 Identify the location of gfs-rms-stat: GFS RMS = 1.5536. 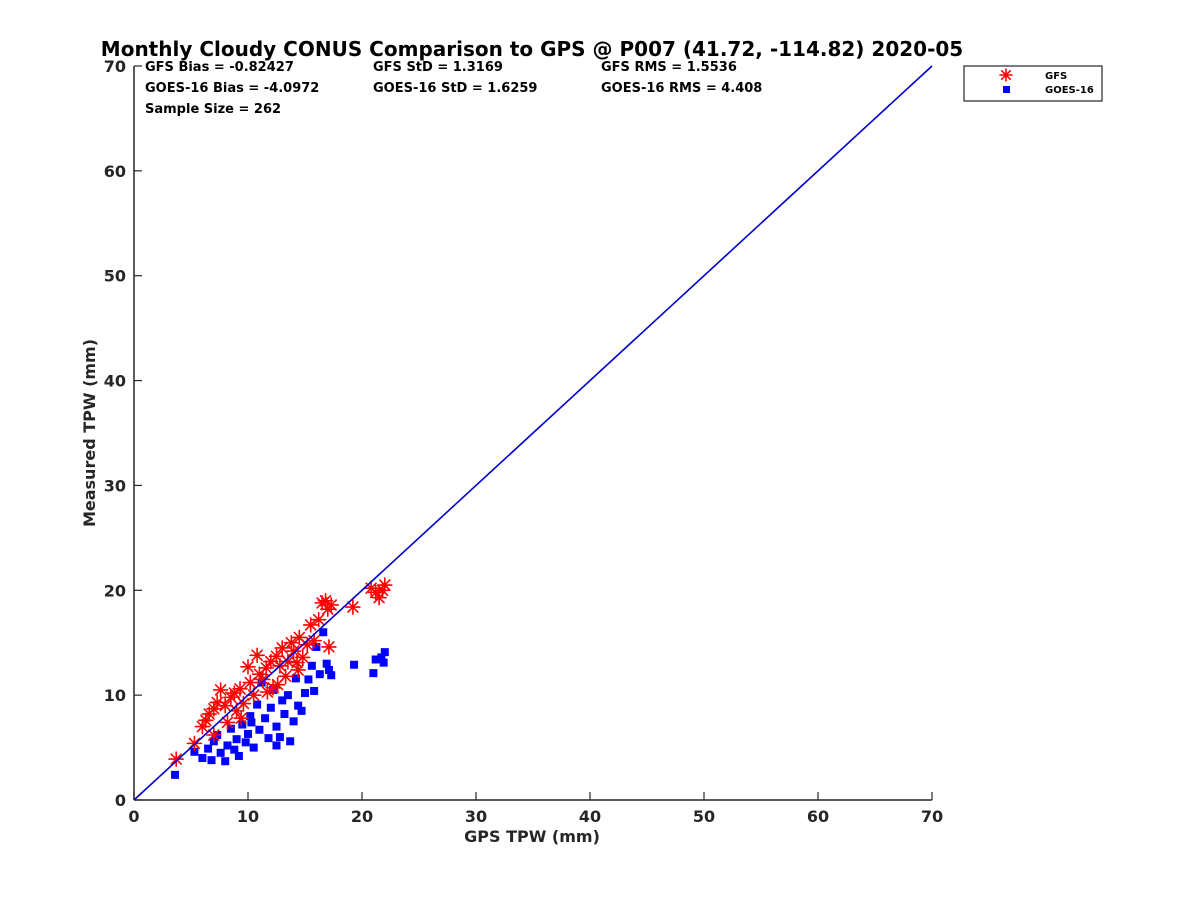
(669, 67).